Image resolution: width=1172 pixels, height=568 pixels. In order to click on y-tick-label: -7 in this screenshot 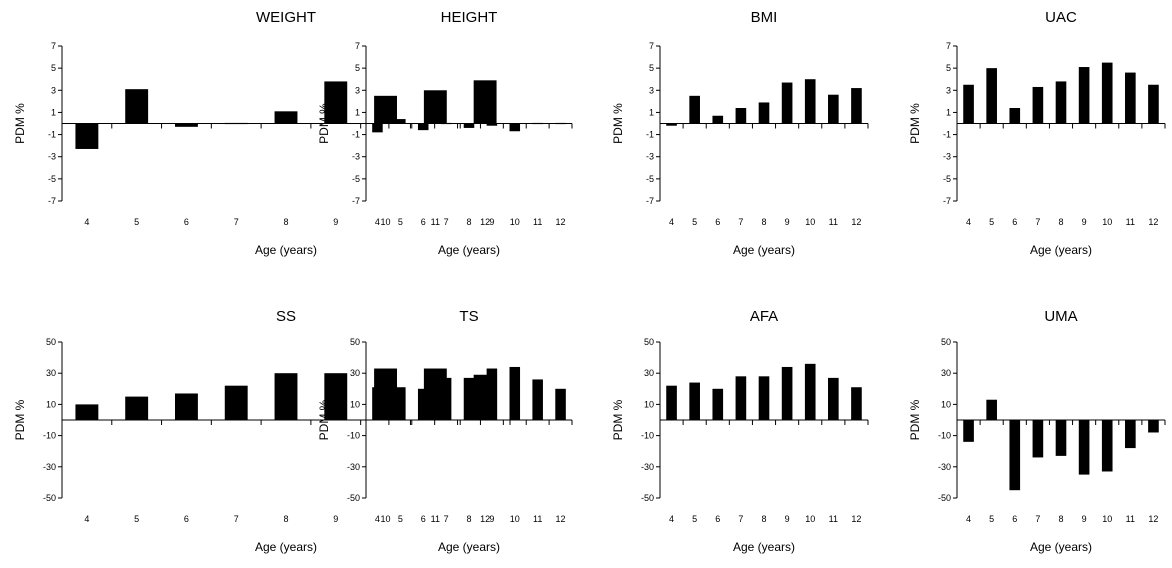, I will do `click(650, 201)`.